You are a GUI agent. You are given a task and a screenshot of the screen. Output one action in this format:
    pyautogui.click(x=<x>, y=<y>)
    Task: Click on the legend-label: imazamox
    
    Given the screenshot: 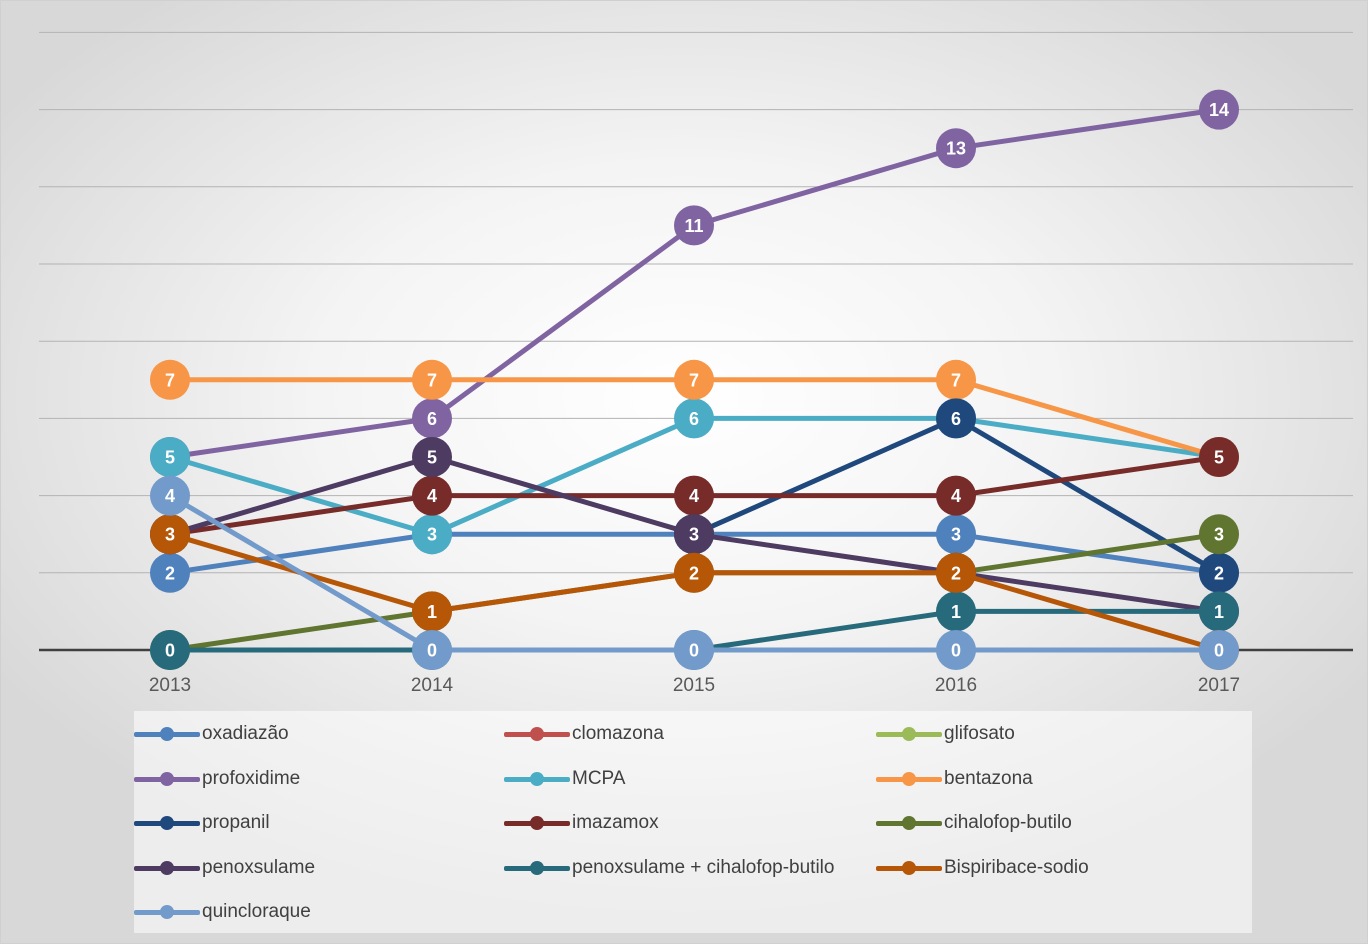 What is the action you would take?
    pyautogui.click(x=615, y=822)
    